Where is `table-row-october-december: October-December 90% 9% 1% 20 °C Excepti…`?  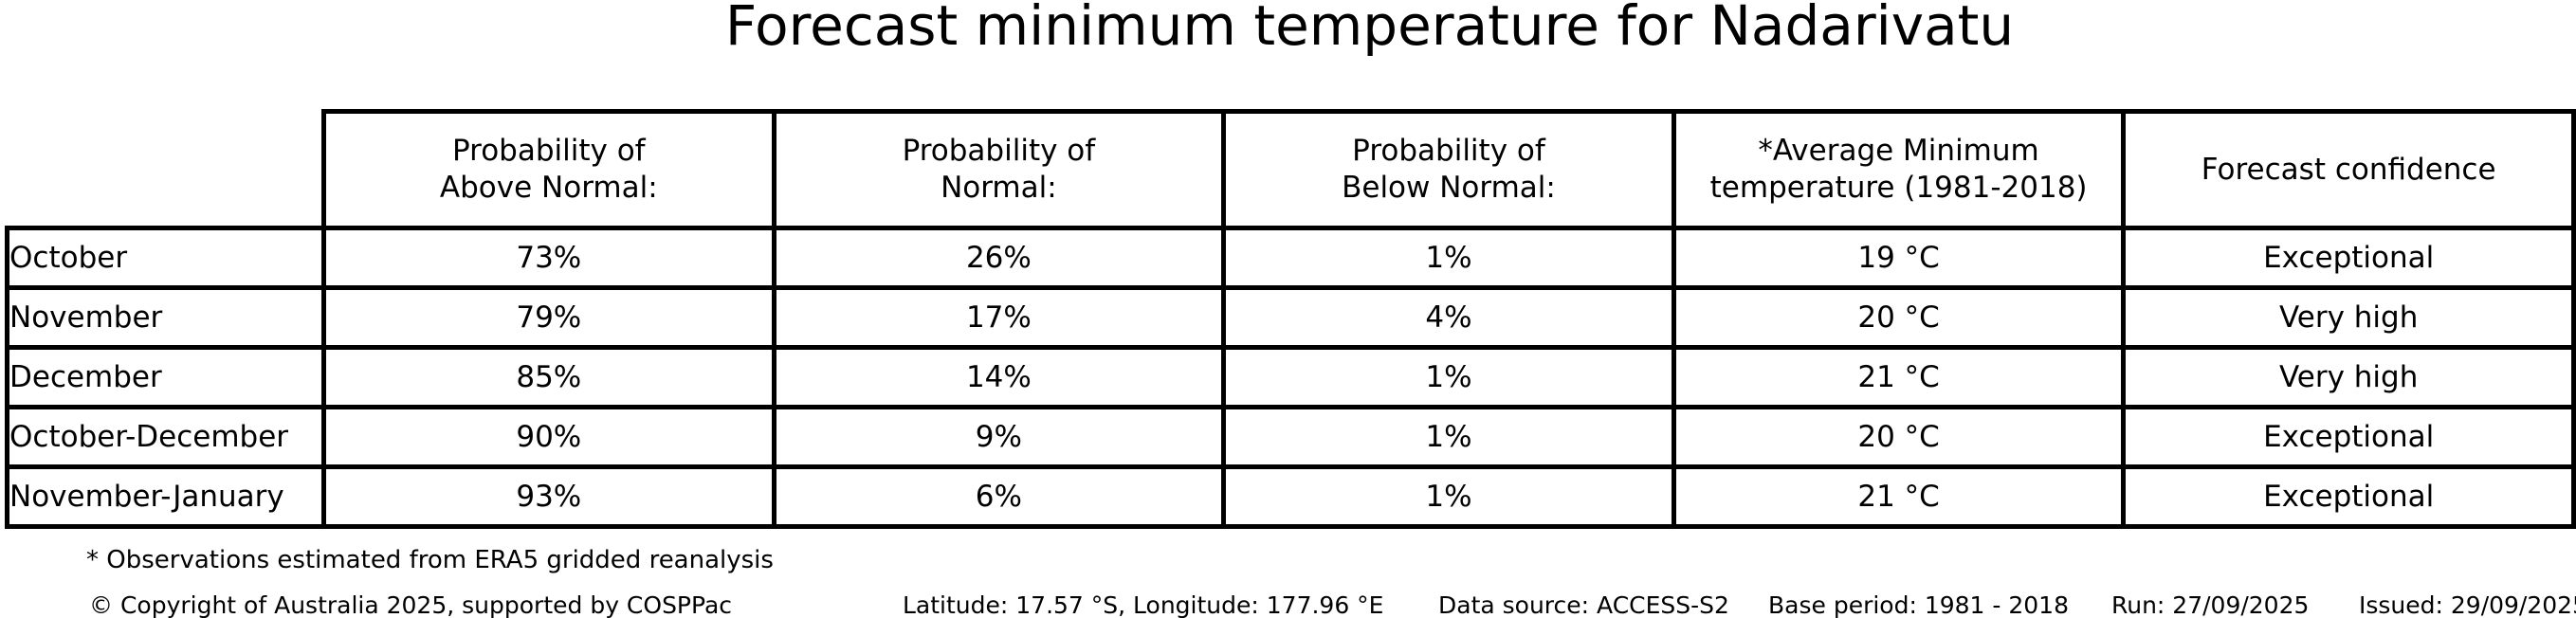 table-row-october-december: October-December 90% 9% 1% 20 °C Excepti… is located at coordinates (1290, 437).